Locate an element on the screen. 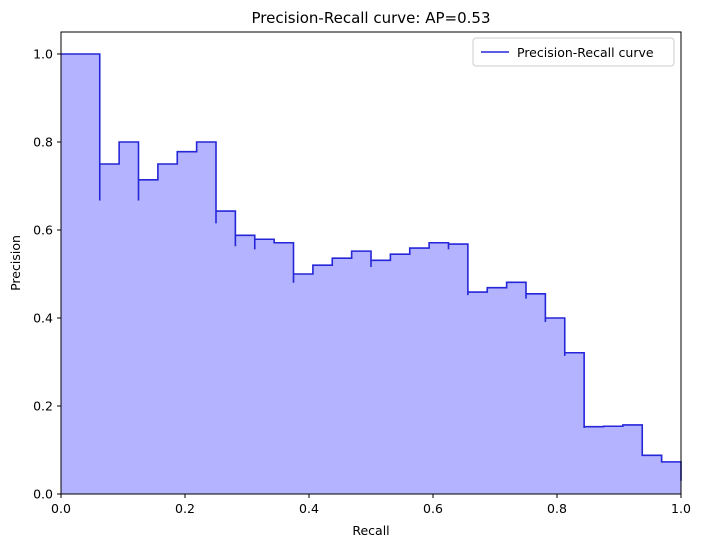 The image size is (702, 547). x-tick-label: 0.0 is located at coordinates (61, 508).